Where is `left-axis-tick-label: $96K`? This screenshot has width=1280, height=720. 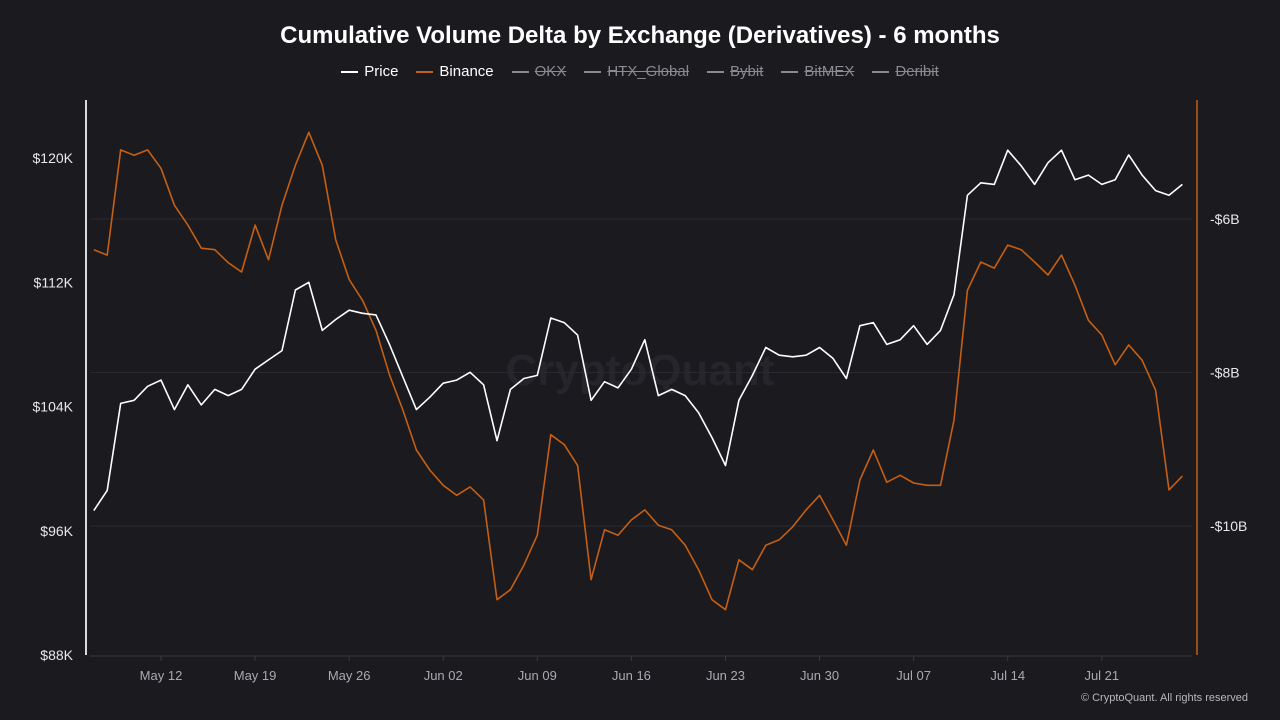 left-axis-tick-label: $96K is located at coordinates (56, 531).